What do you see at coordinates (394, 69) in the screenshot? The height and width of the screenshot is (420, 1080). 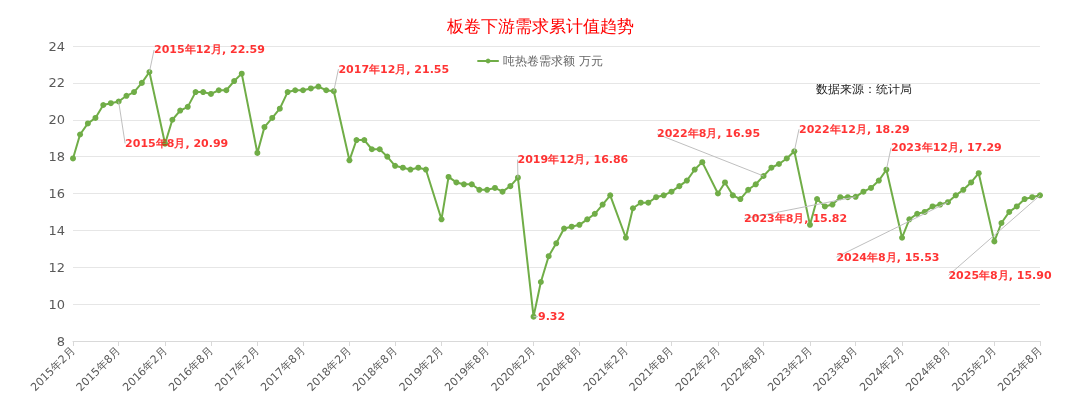 I see `annotation: 2017年12月, 21.55` at bounding box center [394, 69].